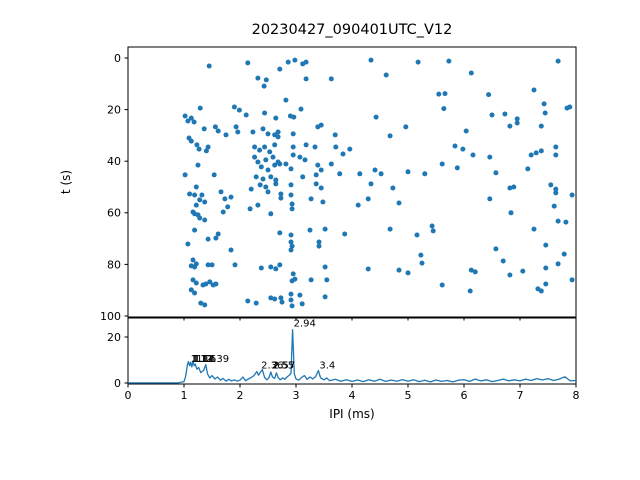 Image resolution: width=640 pixels, height=480 pixels. I want to click on x-axis-label: IPI (ms), so click(352, 414).